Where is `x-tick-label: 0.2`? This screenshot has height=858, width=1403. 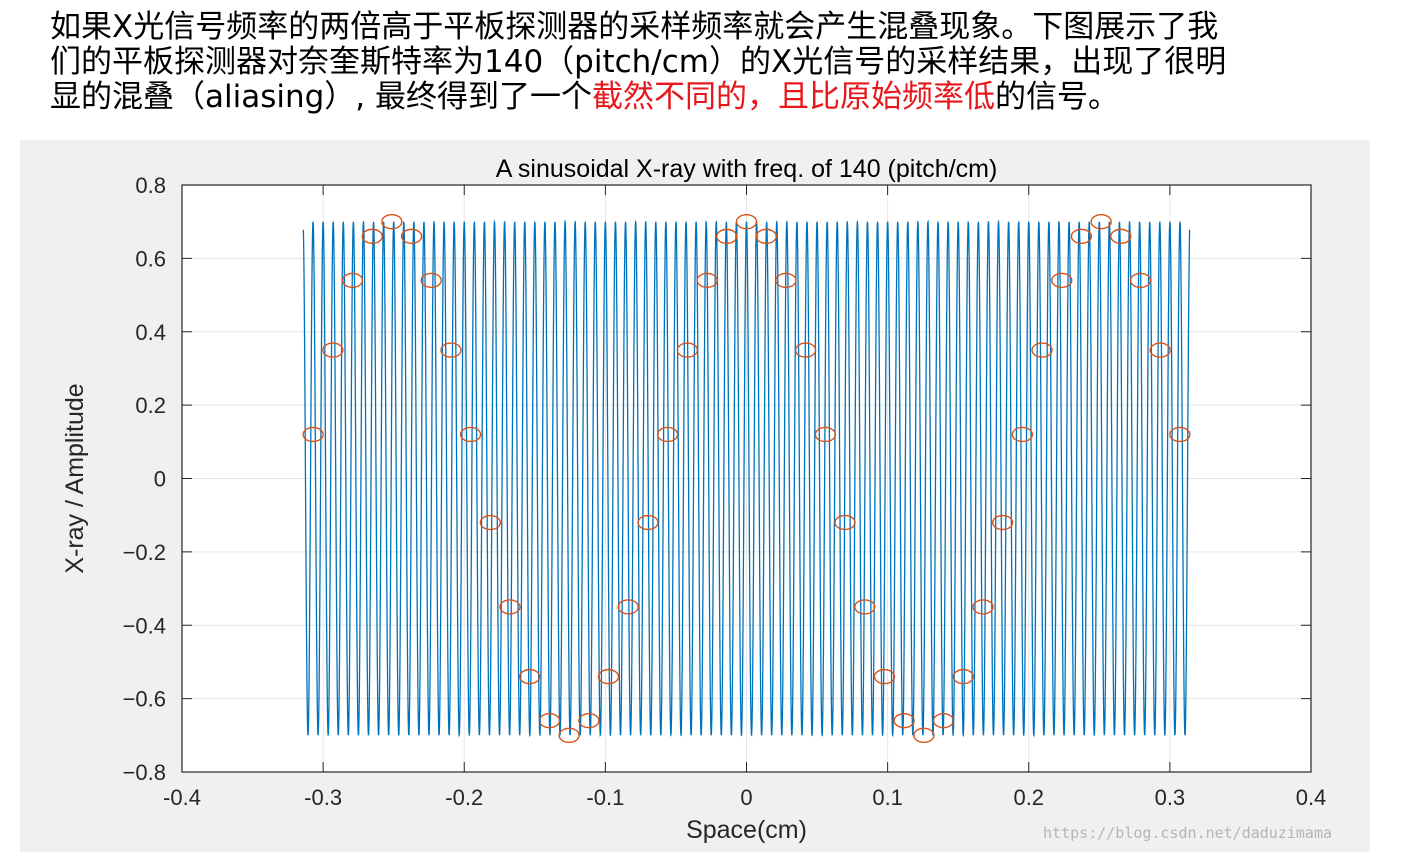 x-tick-label: 0.2 is located at coordinates (1028, 797).